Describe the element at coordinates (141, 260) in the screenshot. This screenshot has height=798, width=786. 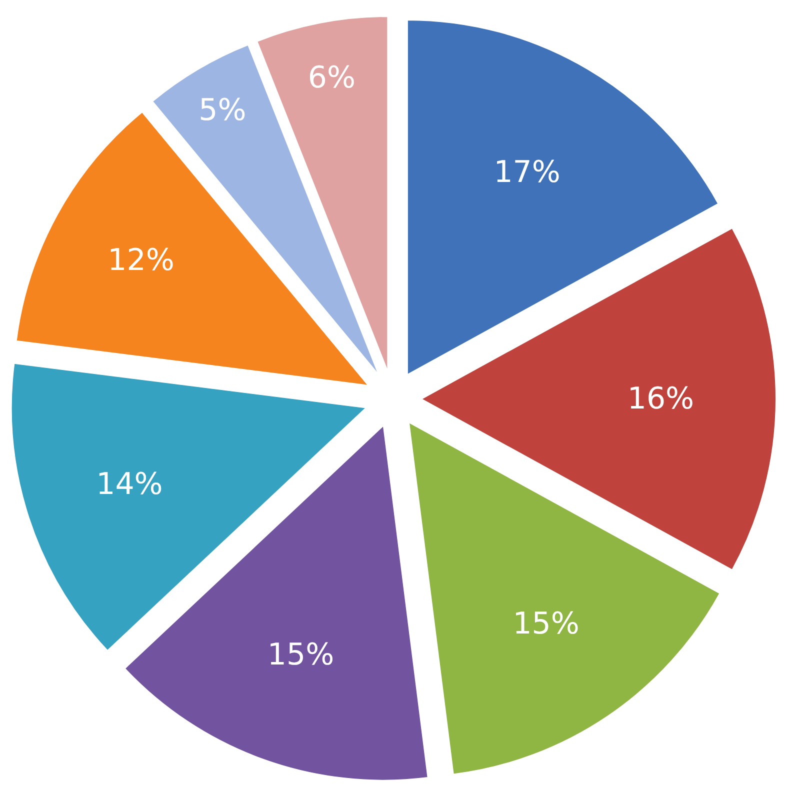
I see `data-label: 12%` at that location.